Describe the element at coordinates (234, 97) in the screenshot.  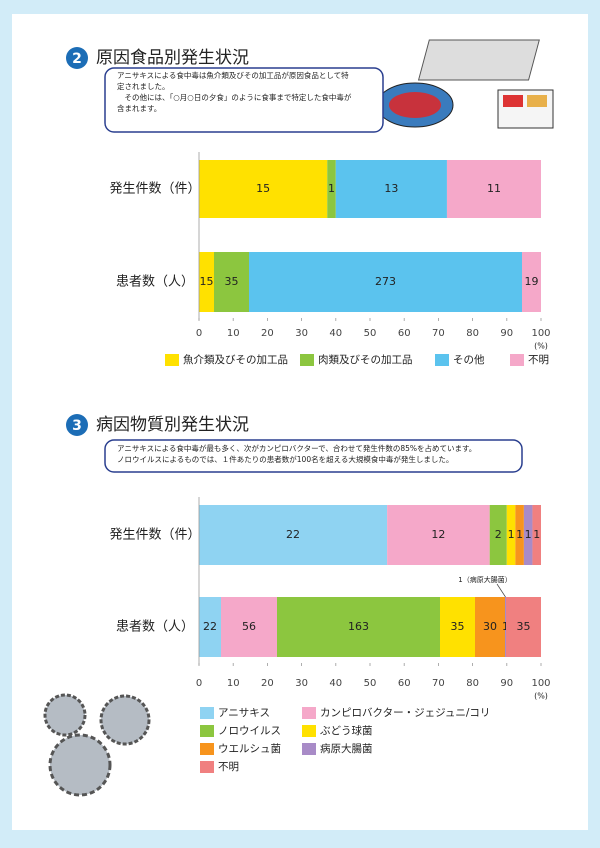
I see `note-text: その他には、「○月○日の夕食」のように食事まで特定した食中毒が` at that location.